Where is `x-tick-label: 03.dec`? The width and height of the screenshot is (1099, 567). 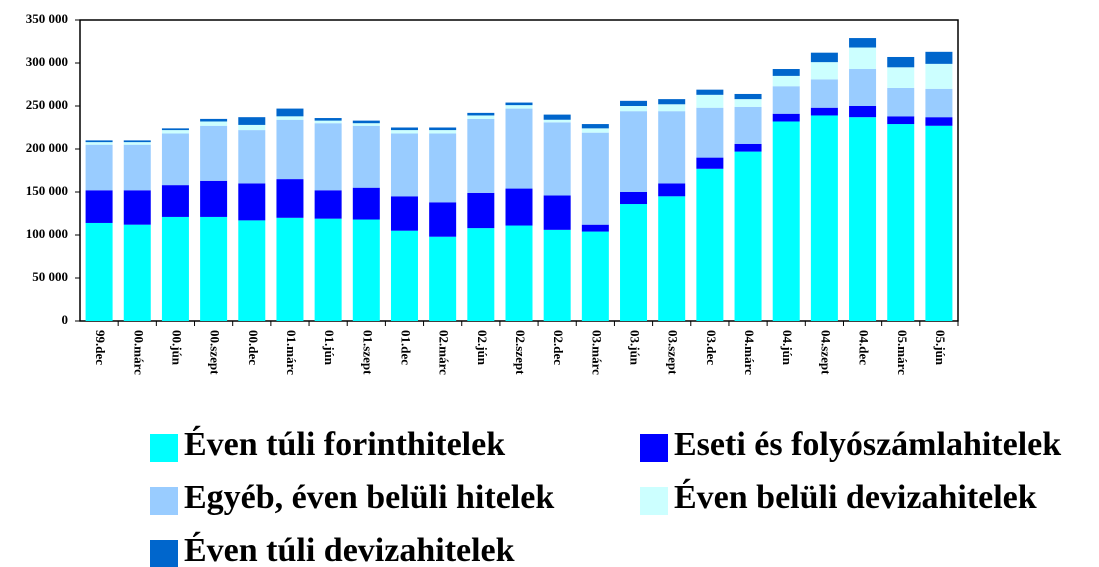 x-tick-label: 03.dec is located at coordinates (711, 347).